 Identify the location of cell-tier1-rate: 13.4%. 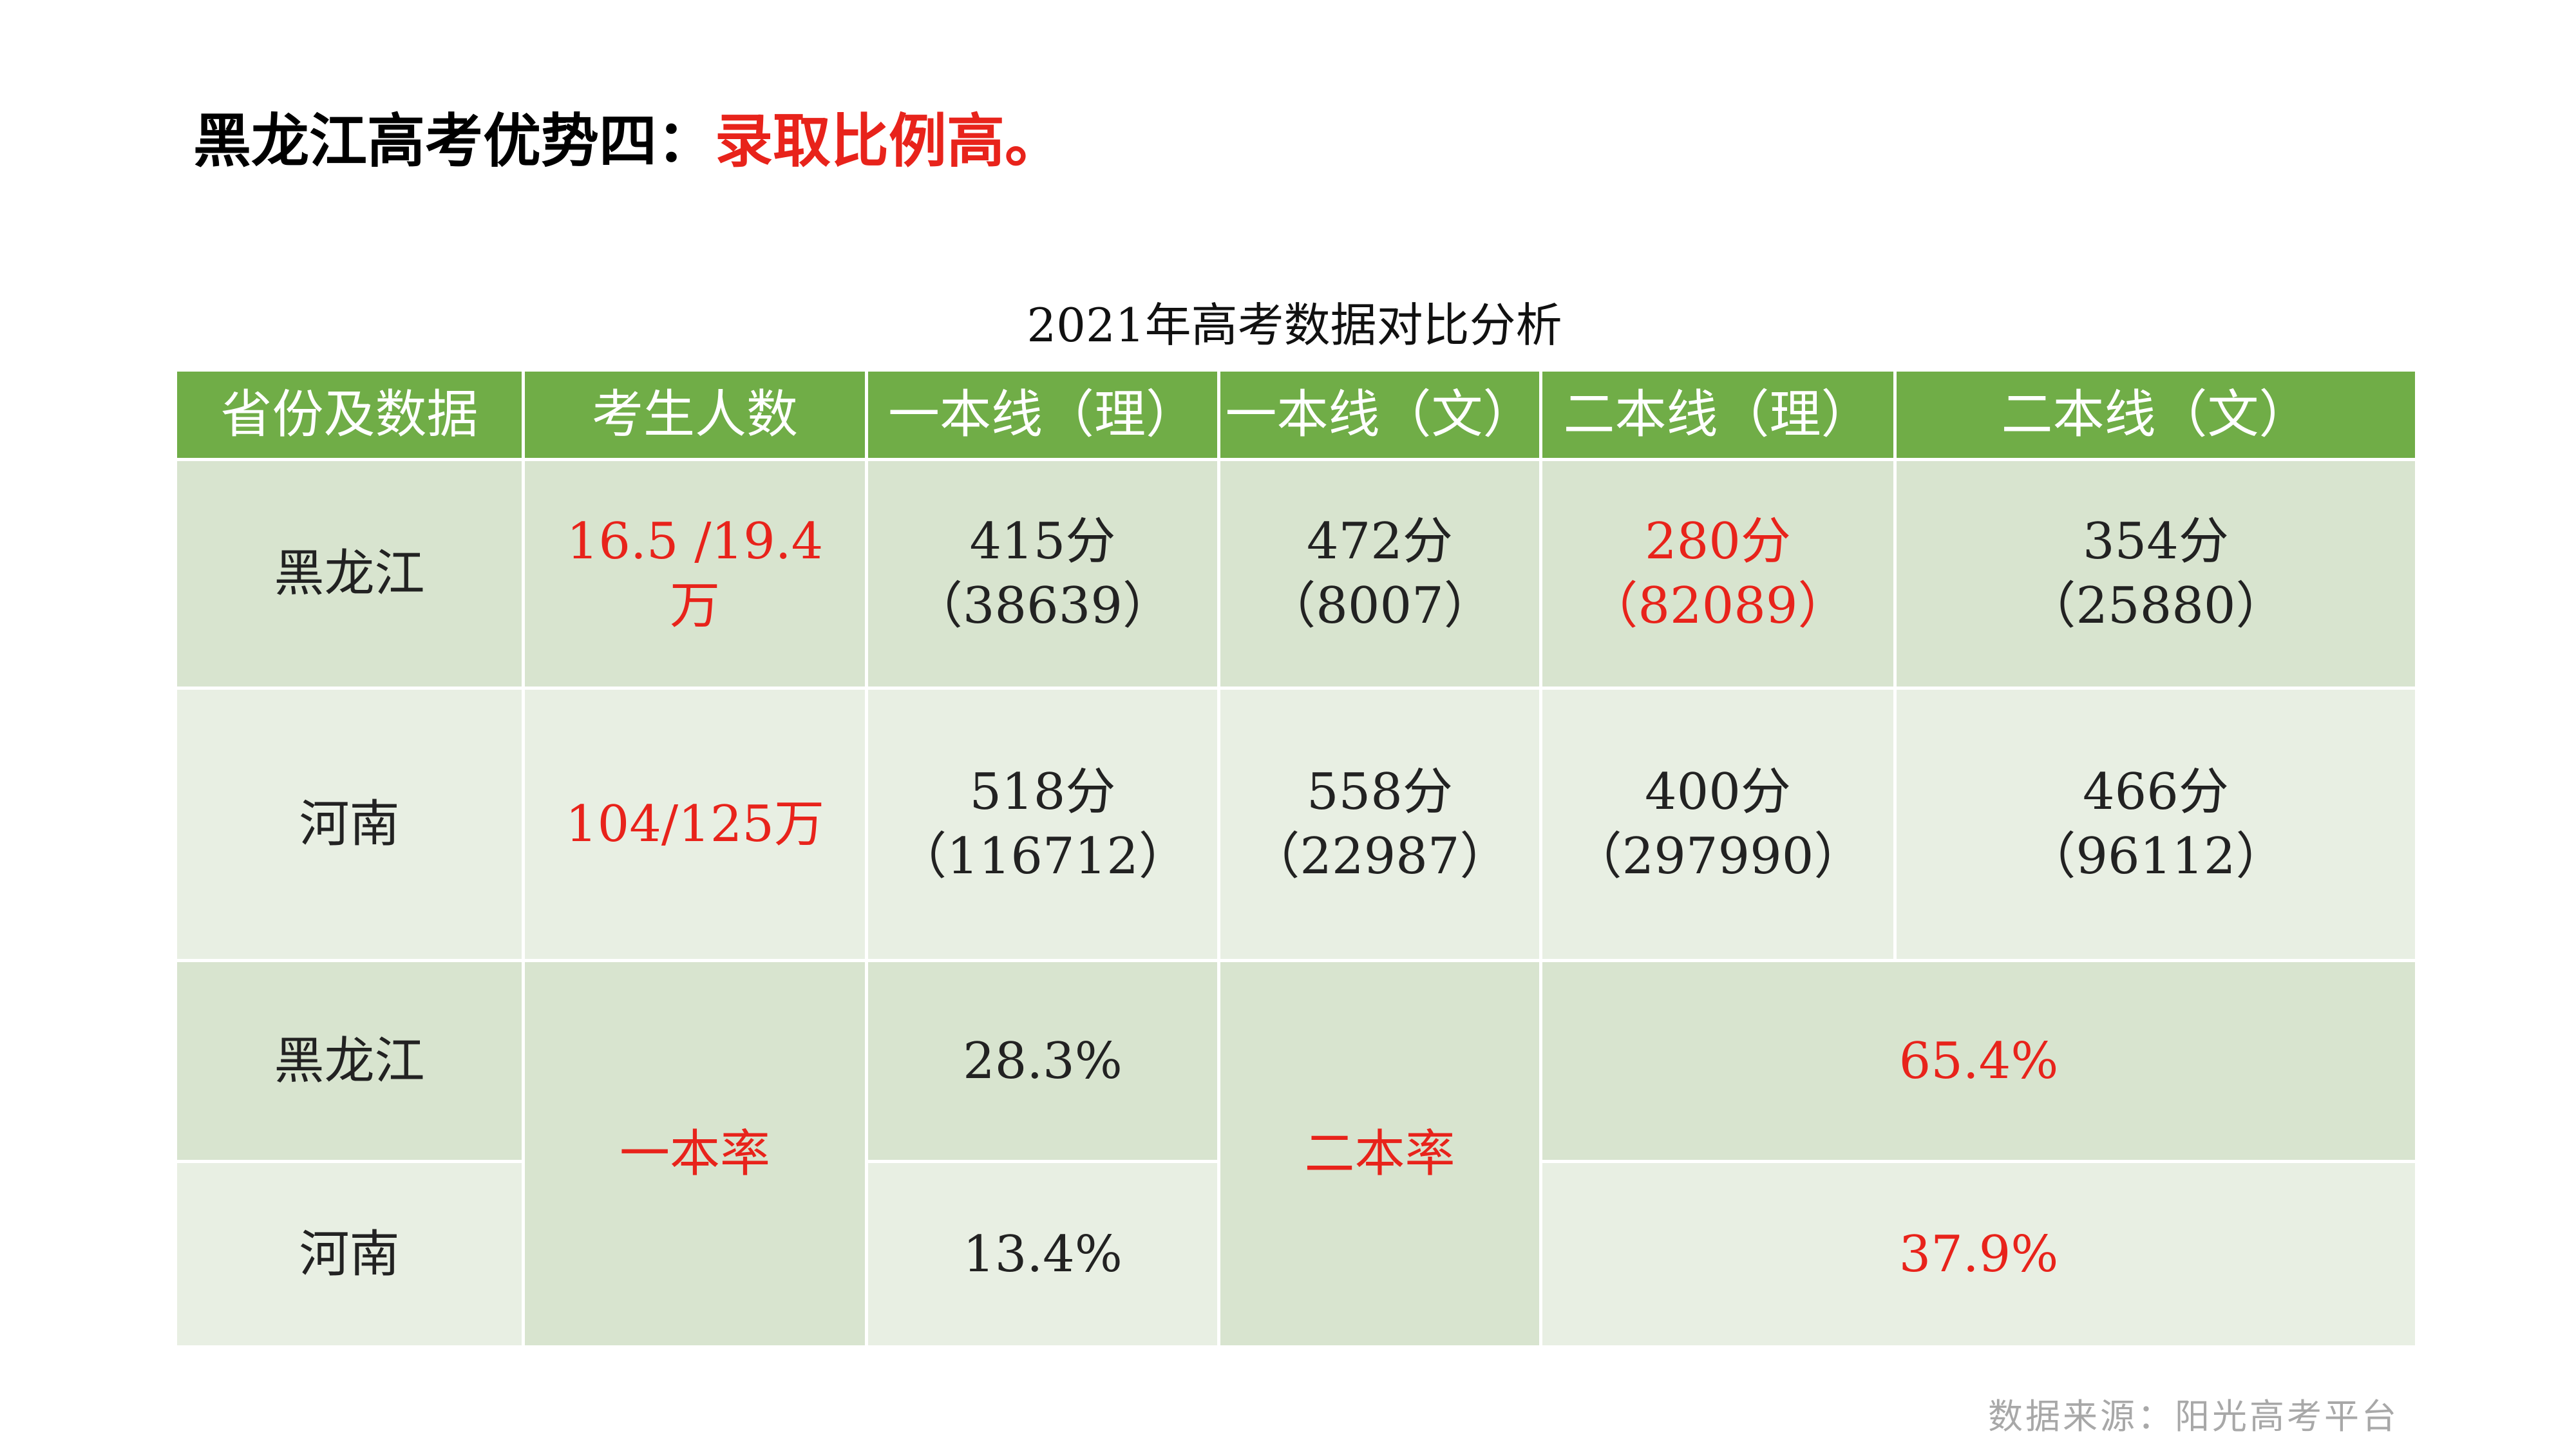
(1042, 1254).